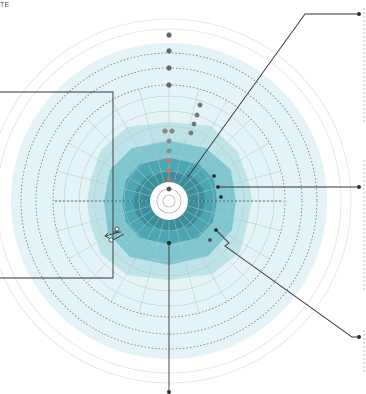 The height and width of the screenshot is (394, 366). I want to click on inner-dot-column, so click(168, 160).